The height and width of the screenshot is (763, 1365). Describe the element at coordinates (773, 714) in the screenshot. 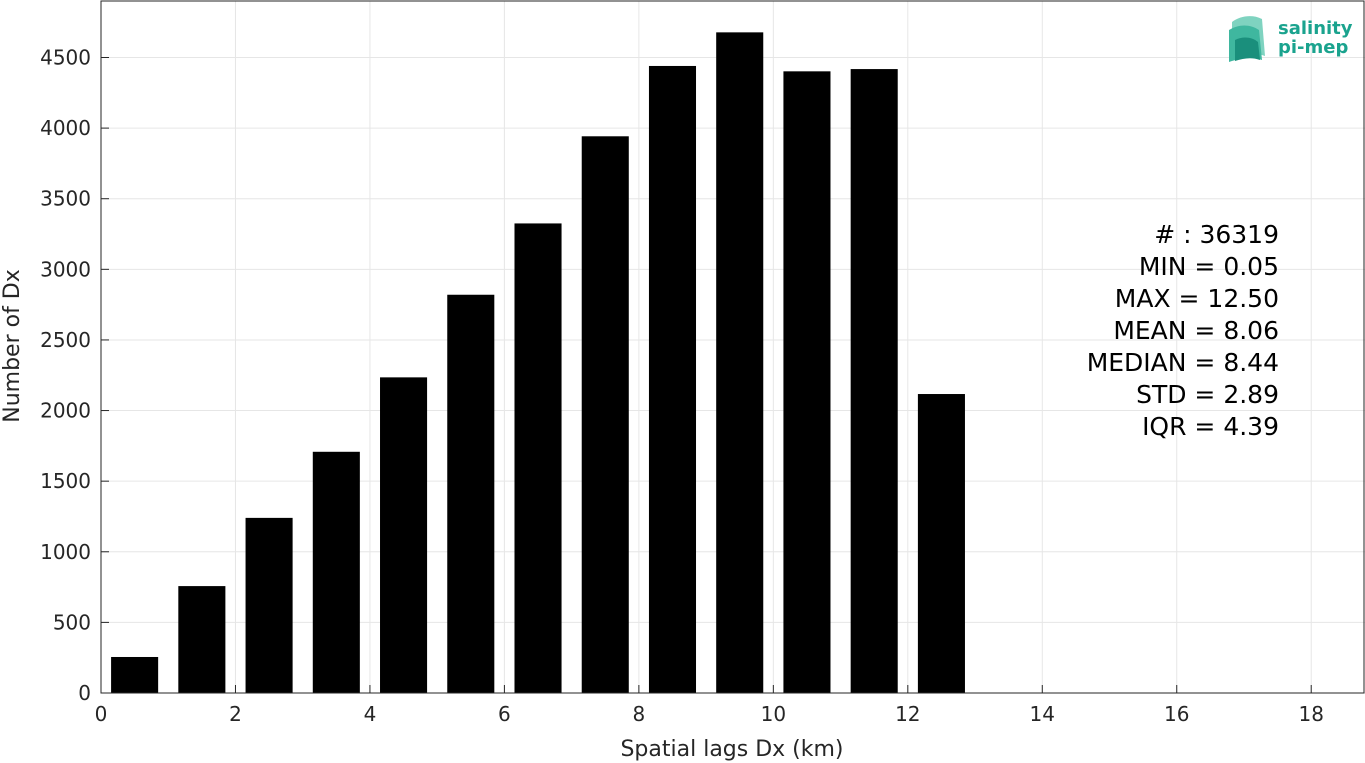

I see `x-tick-label: 10` at that location.